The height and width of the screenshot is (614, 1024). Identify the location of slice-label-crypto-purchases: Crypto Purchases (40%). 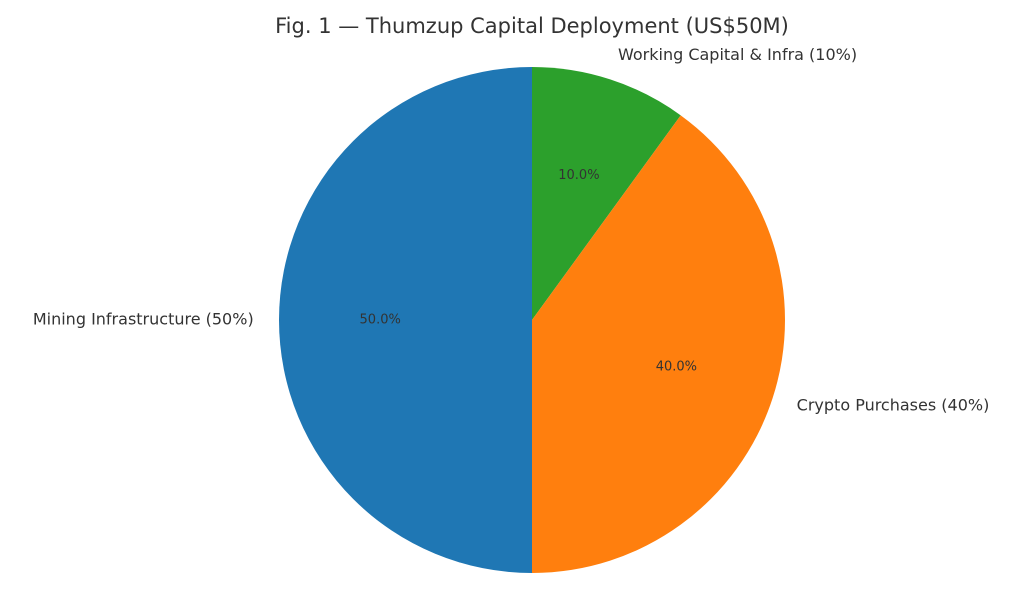
(893, 404).